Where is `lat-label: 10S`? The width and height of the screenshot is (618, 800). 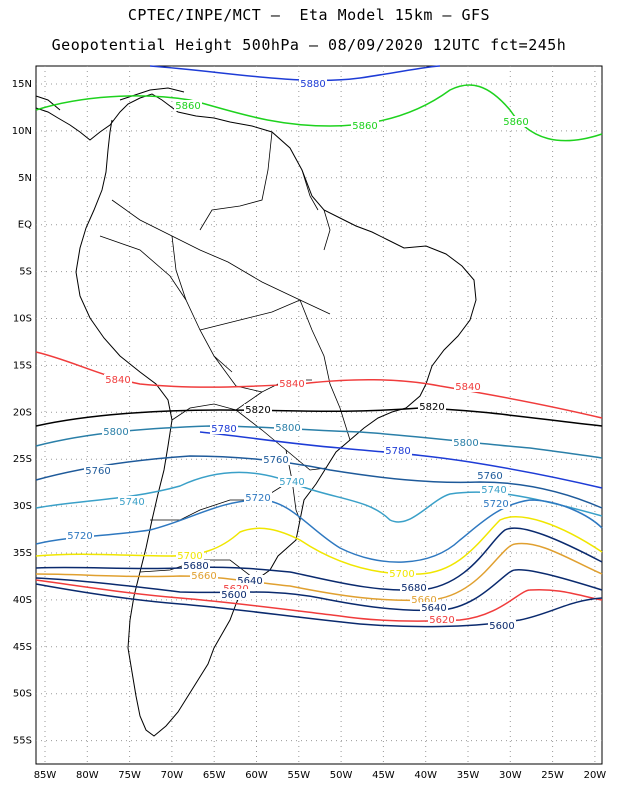
lat-label: 10S is located at coordinates (22, 319).